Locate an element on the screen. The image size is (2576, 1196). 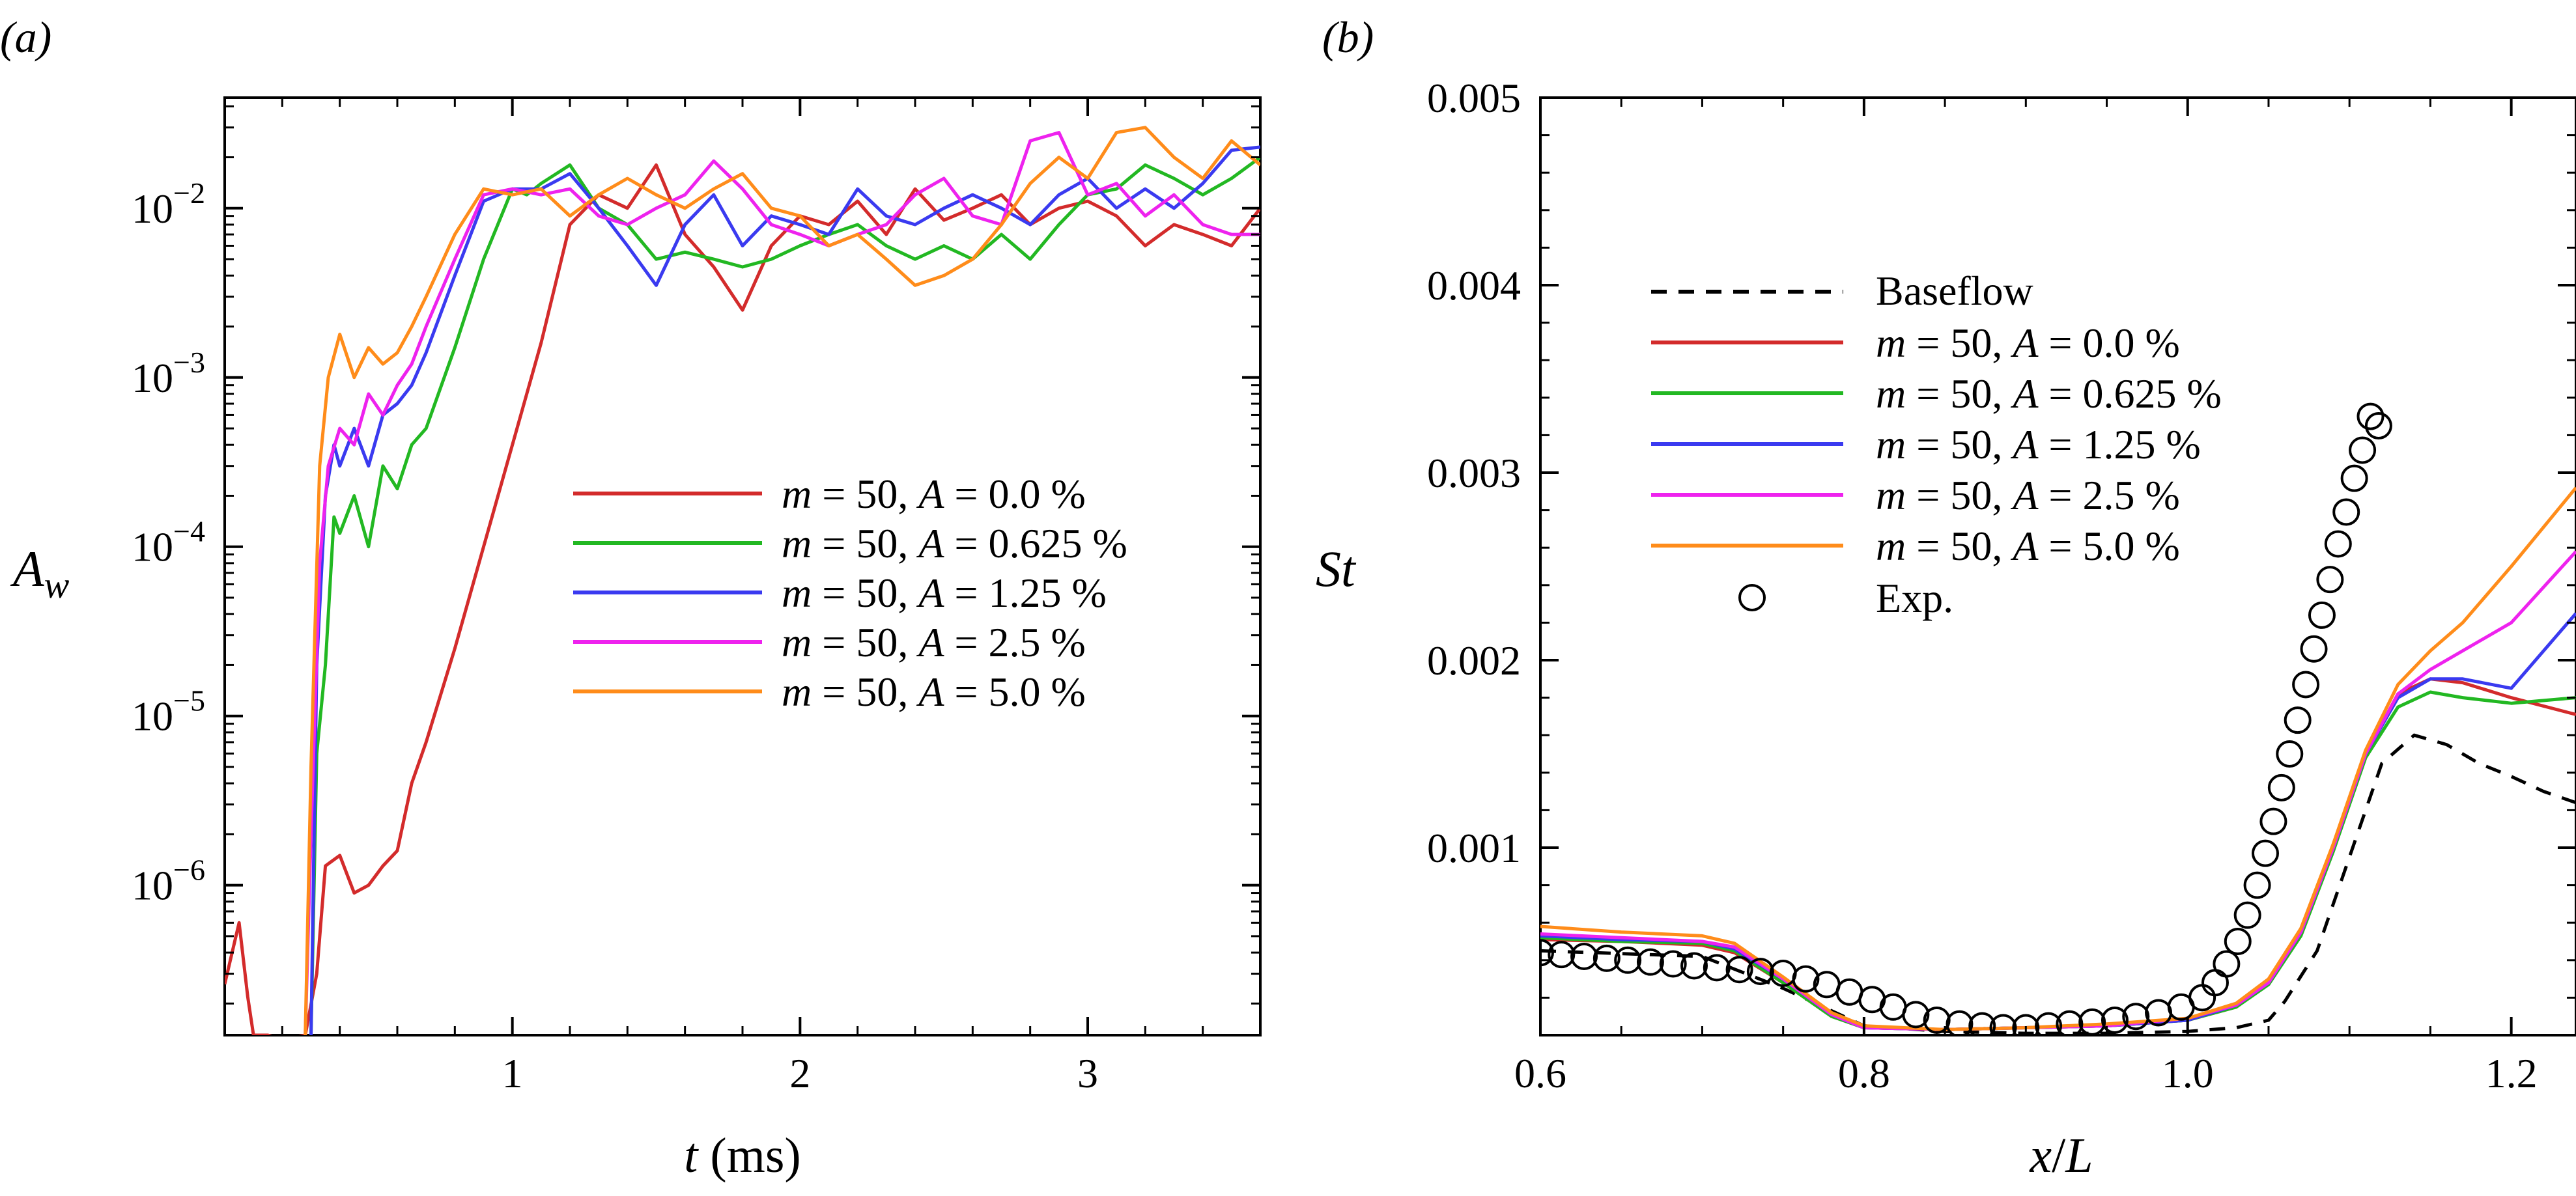
legend-b-text-5: m = 50, A = 5.0 % is located at coordinates (2028, 546).